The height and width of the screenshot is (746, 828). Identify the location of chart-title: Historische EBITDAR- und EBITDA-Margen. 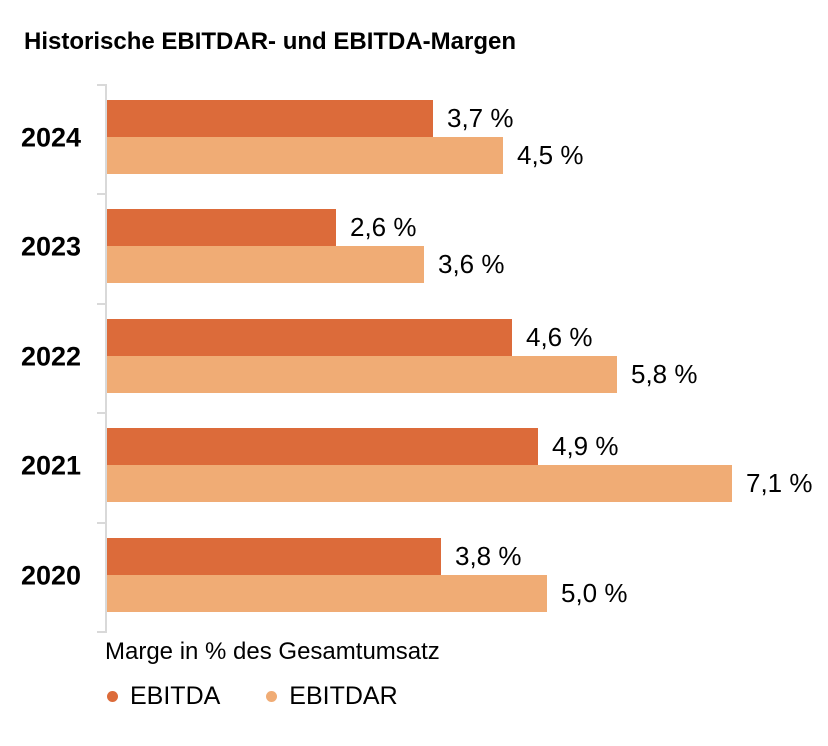
(270, 41).